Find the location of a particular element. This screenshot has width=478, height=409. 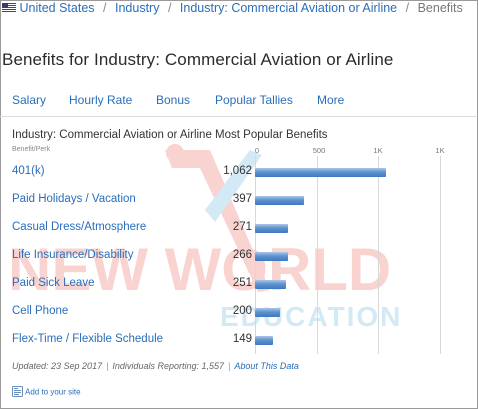

benefit-link-cell-phone: Cell Phone is located at coordinates (40, 311).